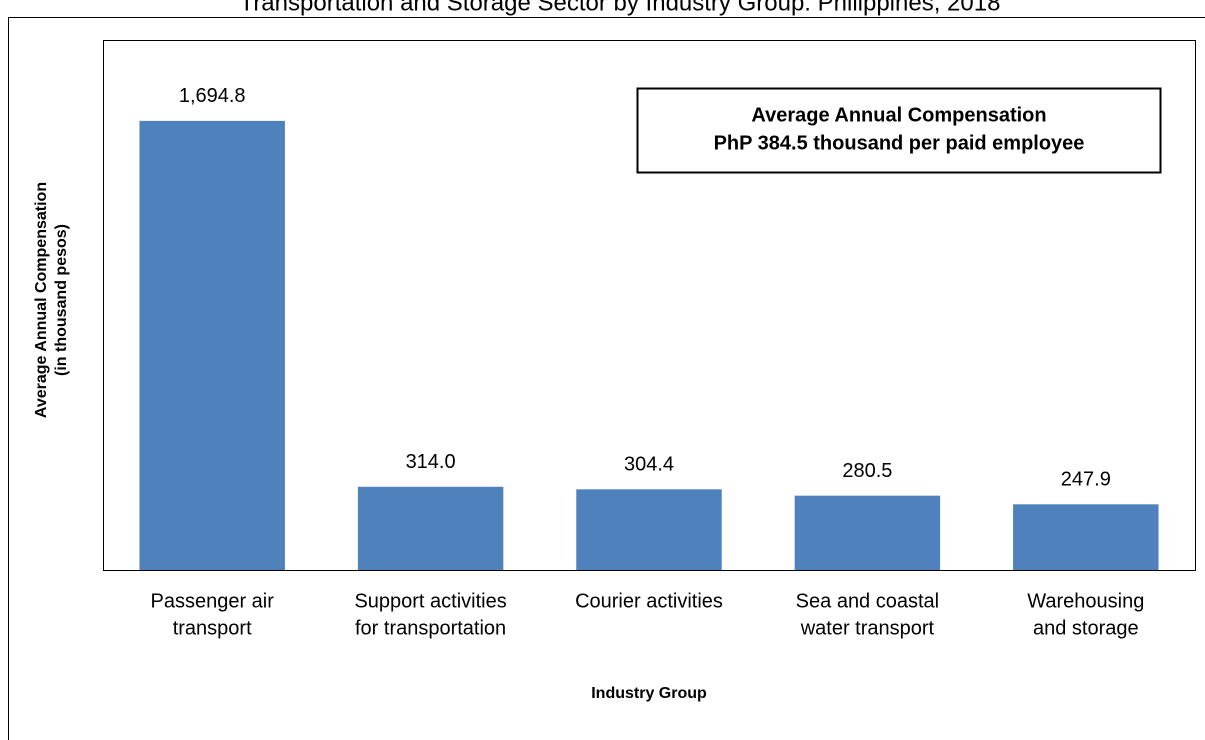 The image size is (1205, 740). What do you see at coordinates (867, 471) in the screenshot?
I see `data-label: 280.5` at bounding box center [867, 471].